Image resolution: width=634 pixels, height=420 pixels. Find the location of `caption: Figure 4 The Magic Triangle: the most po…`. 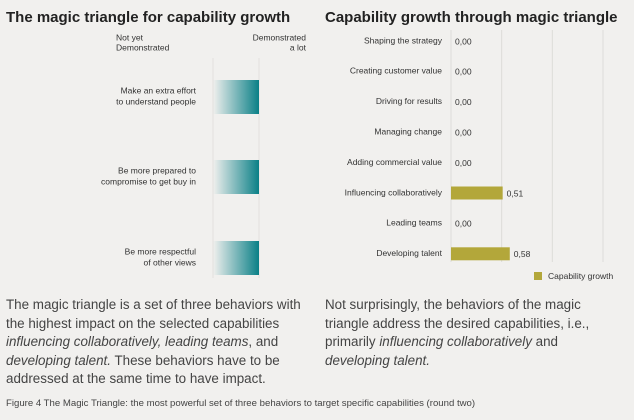

caption: Figure 4 The Magic Triangle: the most po… is located at coordinates (241, 403).